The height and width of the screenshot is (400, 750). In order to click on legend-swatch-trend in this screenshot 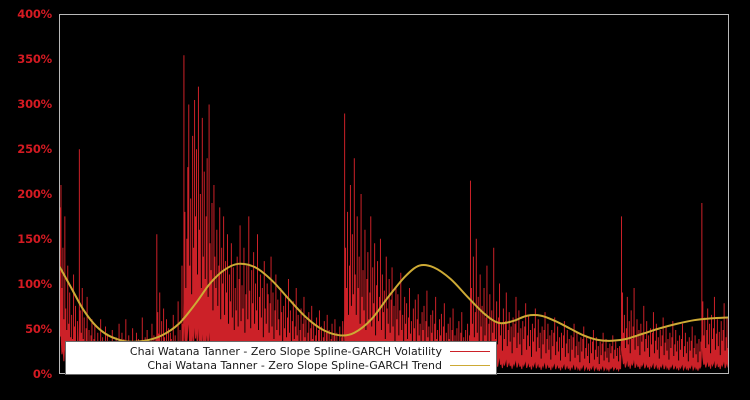, I will do `click(470, 365)`.